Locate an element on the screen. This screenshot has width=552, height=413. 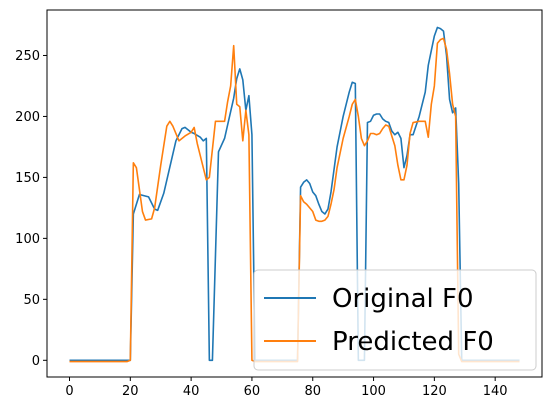
x-tick-label: 140 is located at coordinates (495, 391).